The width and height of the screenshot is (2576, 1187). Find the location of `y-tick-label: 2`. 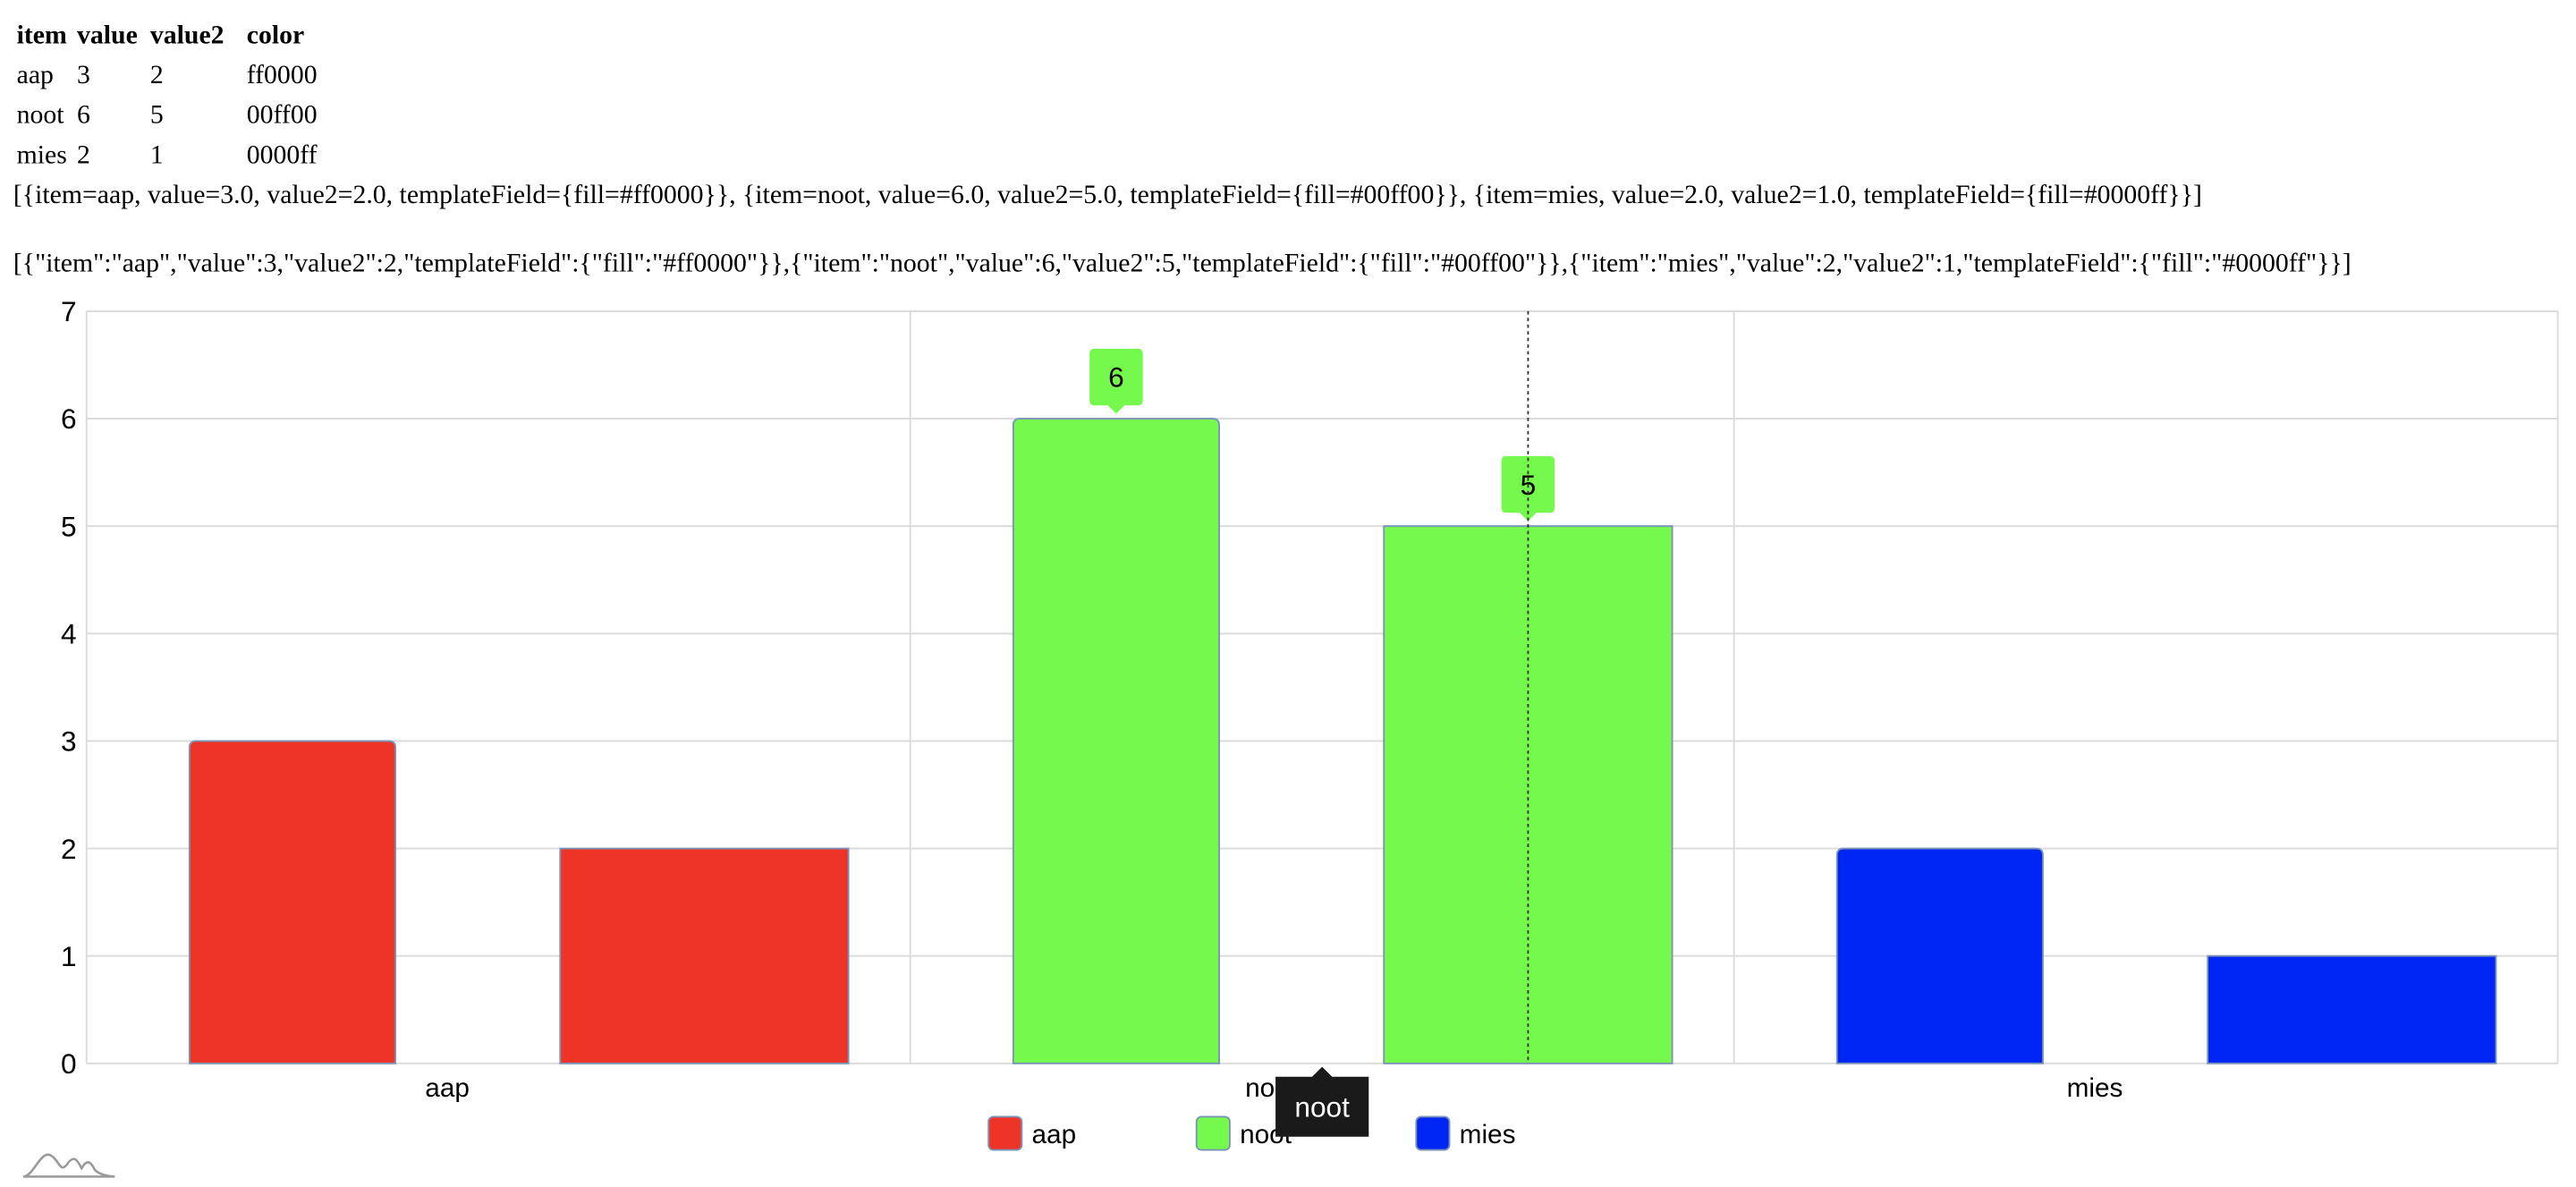

y-tick-label: 2 is located at coordinates (69, 849).